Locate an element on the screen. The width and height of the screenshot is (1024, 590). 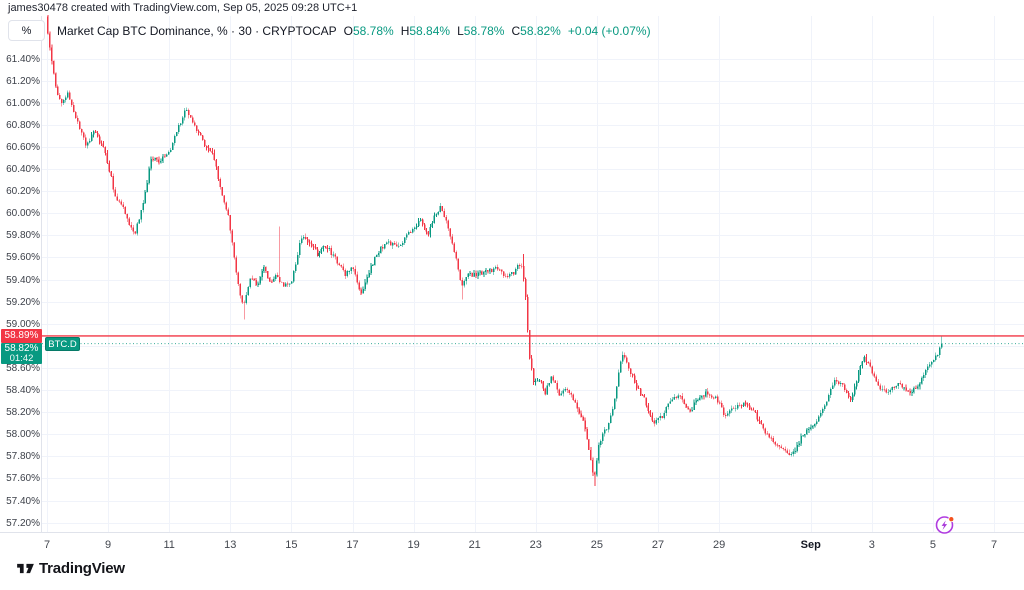
price-scale-label: 58.20% is located at coordinates (23, 413).